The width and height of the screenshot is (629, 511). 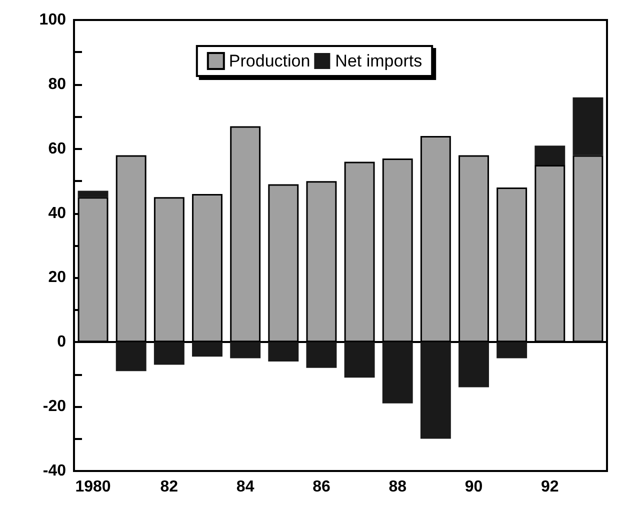 I want to click on y-tick-label: 100, so click(x=52, y=20).